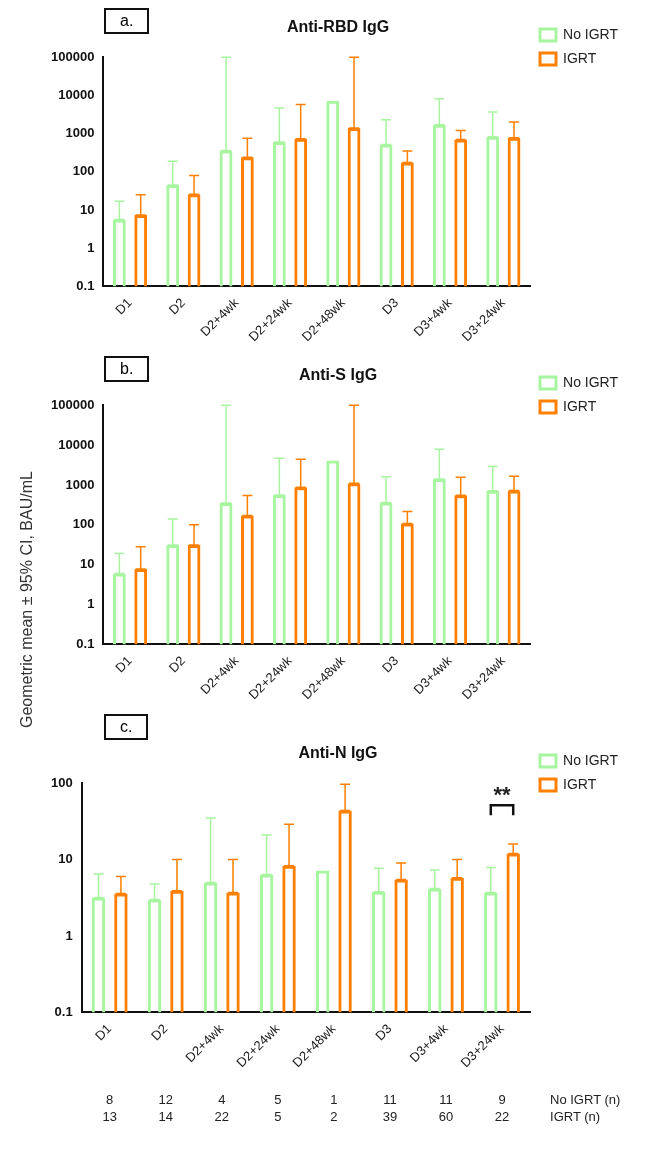 This screenshot has width=656, height=1175. What do you see at coordinates (338, 753) in the screenshot?
I see `chart-title: Anti-N IgG` at bounding box center [338, 753].